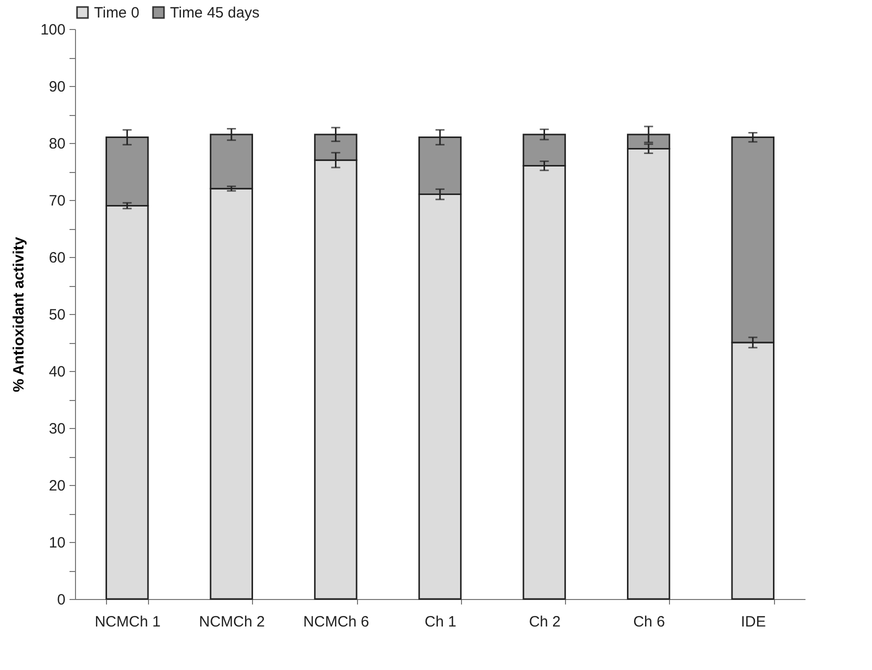  Describe the element at coordinates (544, 622) in the screenshot. I see `x-tick-label: Ch 2` at that location.